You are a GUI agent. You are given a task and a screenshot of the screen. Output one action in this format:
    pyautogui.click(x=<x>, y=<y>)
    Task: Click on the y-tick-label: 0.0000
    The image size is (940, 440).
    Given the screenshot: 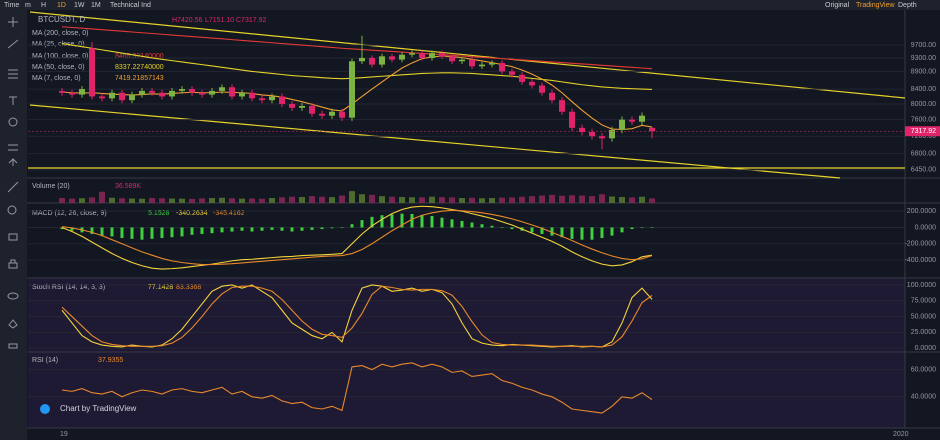 What is the action you would take?
    pyautogui.click(x=926, y=227)
    